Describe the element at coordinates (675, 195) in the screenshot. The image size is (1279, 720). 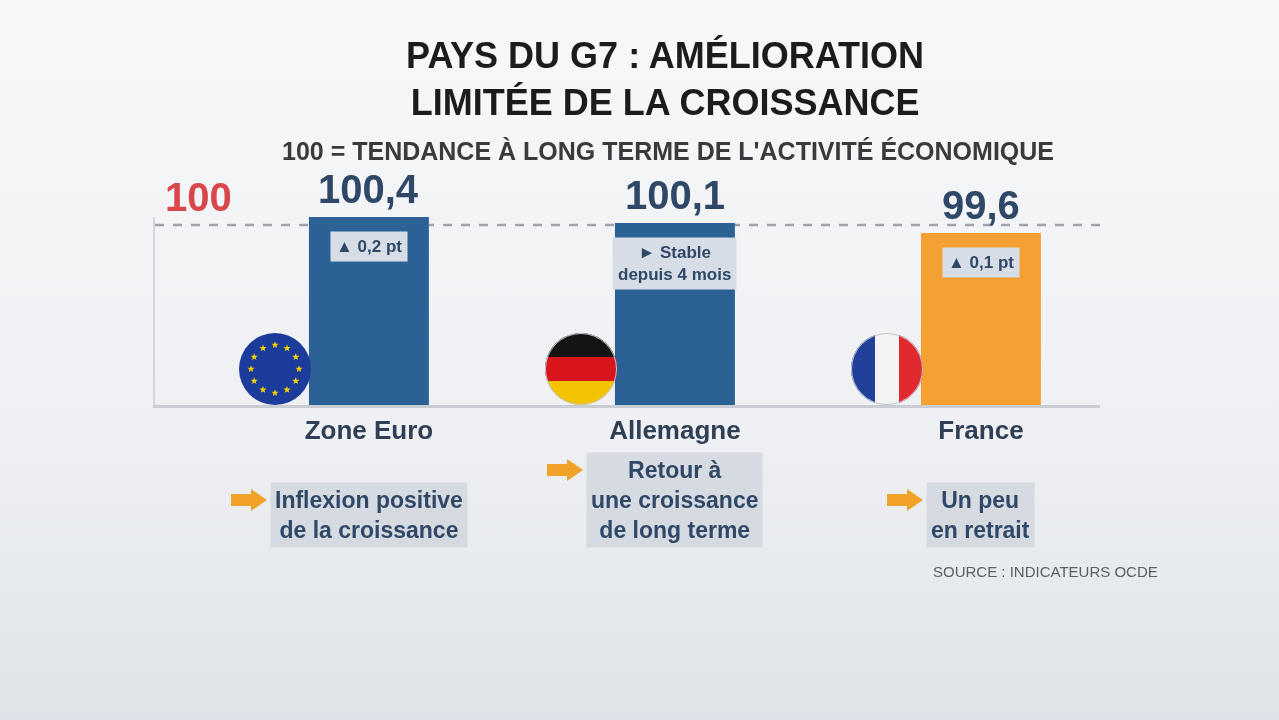
I see `data-label: 100,1` at that location.